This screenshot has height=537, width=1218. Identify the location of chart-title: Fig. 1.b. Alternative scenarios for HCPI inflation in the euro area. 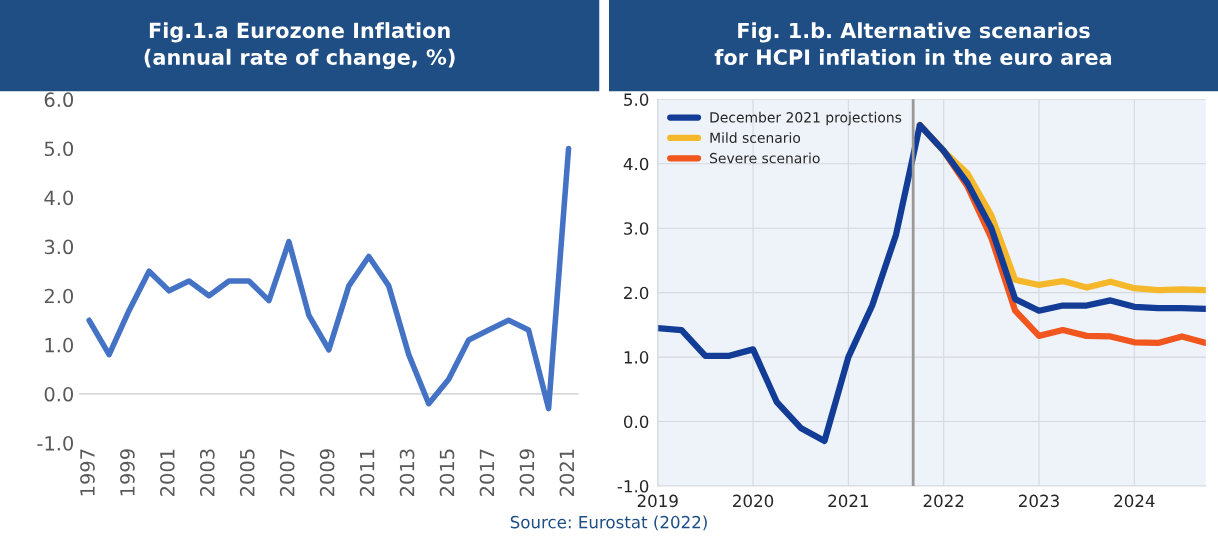
(913, 44).